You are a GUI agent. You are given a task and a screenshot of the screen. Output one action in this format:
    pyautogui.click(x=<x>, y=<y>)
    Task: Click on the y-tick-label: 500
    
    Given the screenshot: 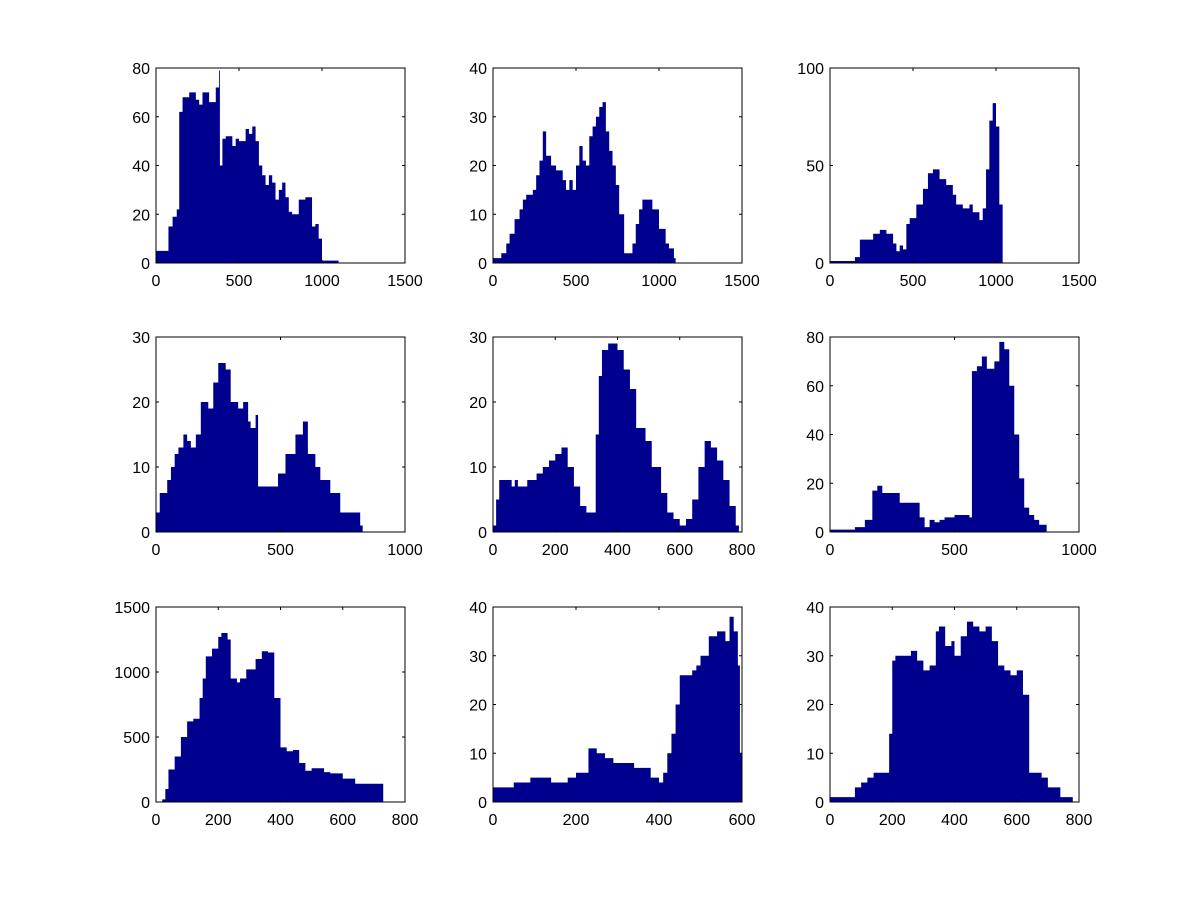 What is the action you would take?
    pyautogui.click(x=136, y=738)
    